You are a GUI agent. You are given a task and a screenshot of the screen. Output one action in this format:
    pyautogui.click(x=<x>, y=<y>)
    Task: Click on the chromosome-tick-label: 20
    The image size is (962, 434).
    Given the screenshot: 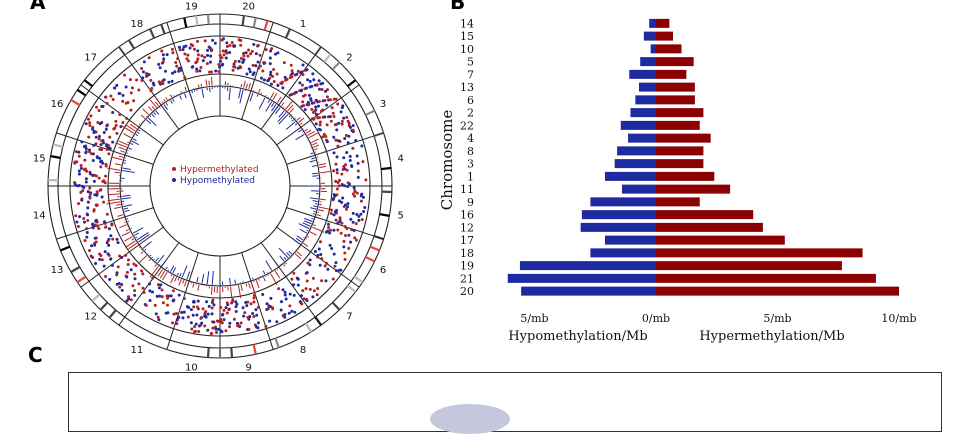 What is the action you would take?
    pyautogui.click(x=467, y=291)
    